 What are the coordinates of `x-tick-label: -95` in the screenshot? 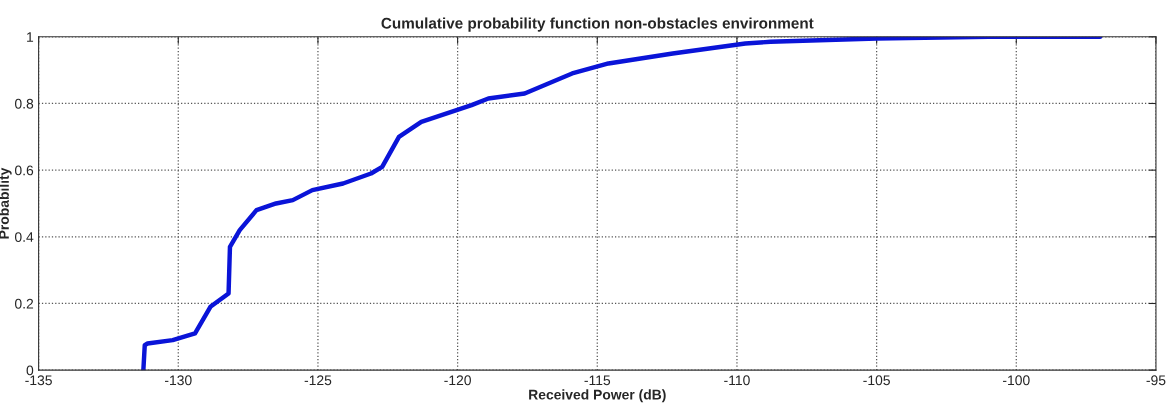 It's located at (1156, 380).